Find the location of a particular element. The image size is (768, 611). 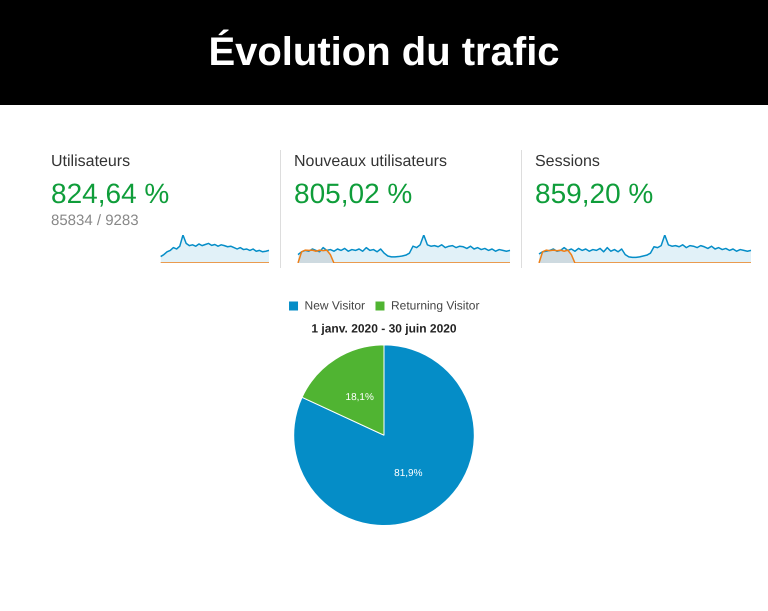

text: 859,20 % is located at coordinates (594, 194).